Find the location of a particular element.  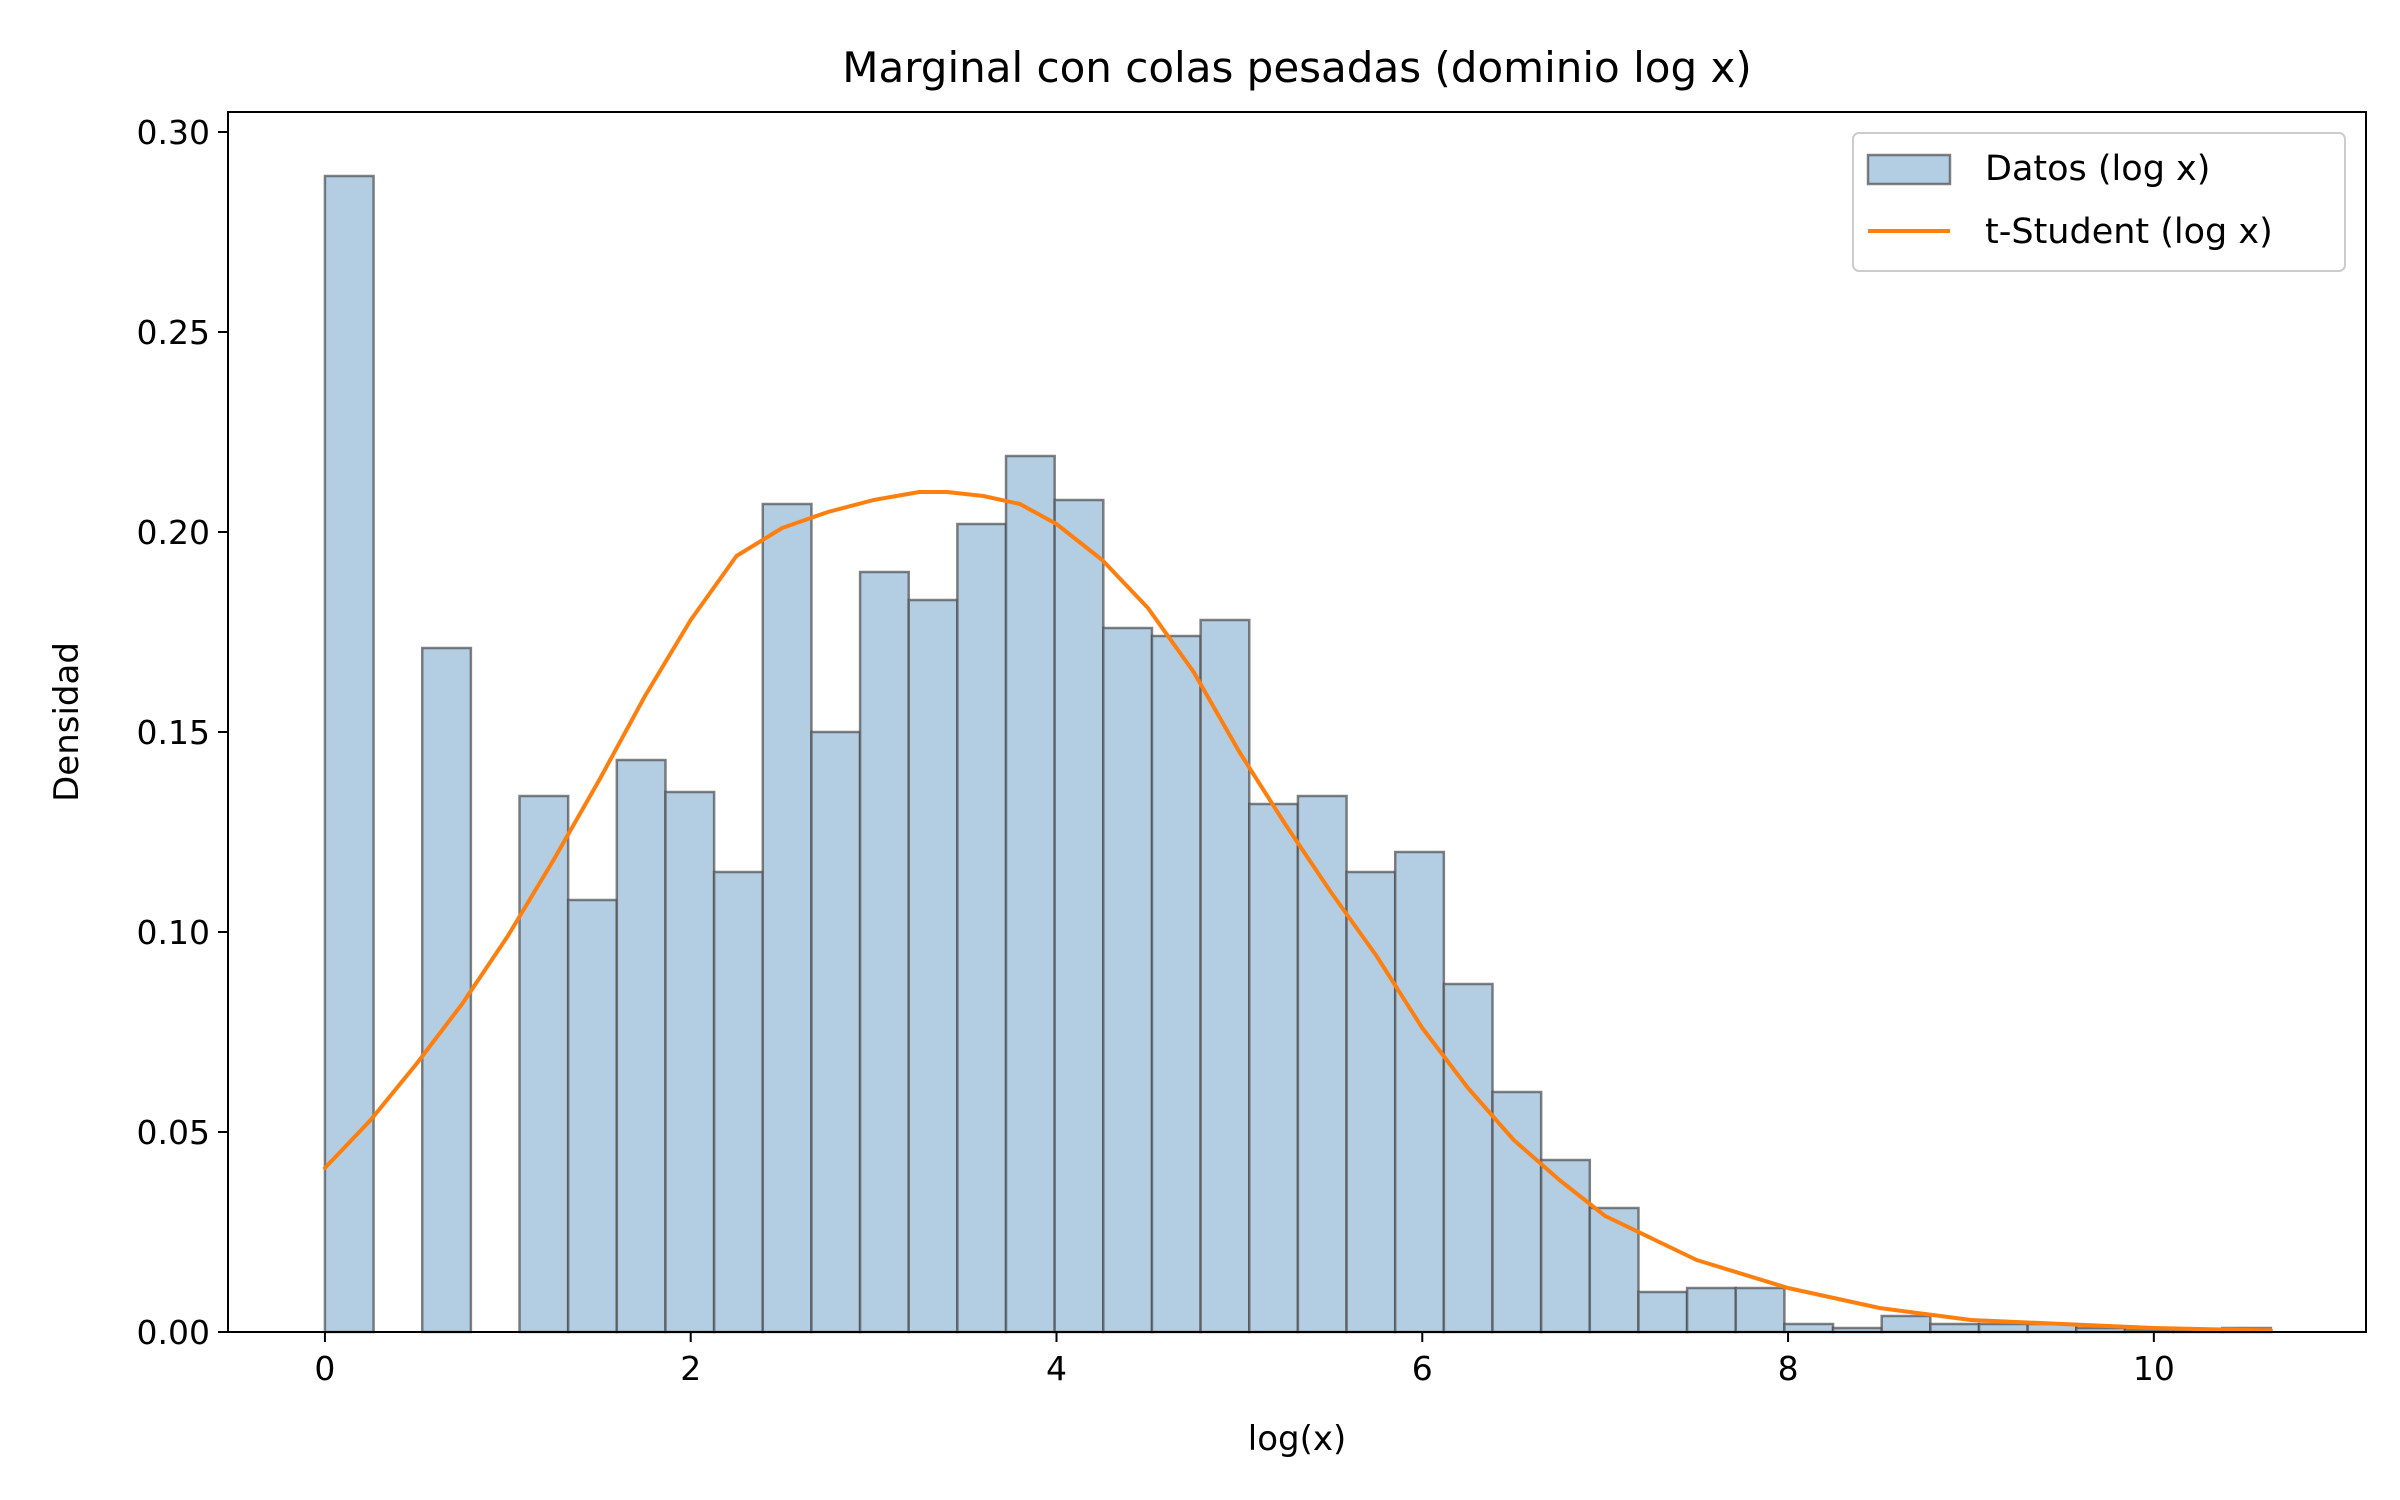

y-axis-label: Densidad is located at coordinates (67, 722).